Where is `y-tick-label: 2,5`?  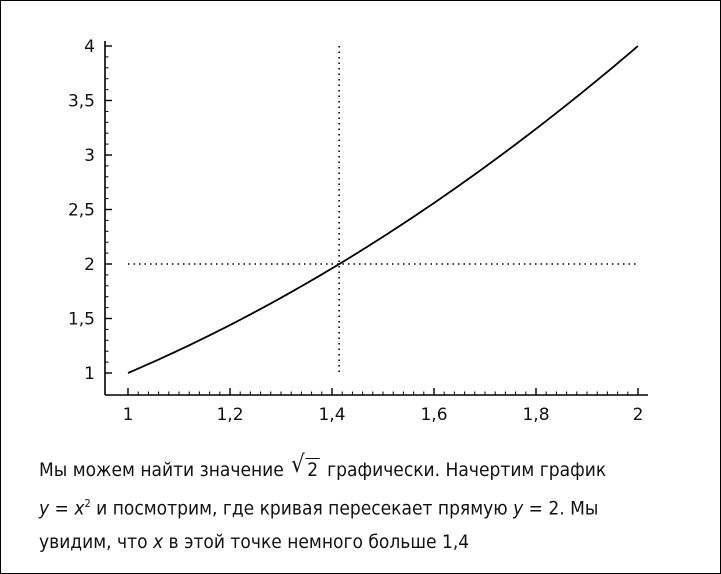 y-tick-label: 2,5 is located at coordinates (81, 211).